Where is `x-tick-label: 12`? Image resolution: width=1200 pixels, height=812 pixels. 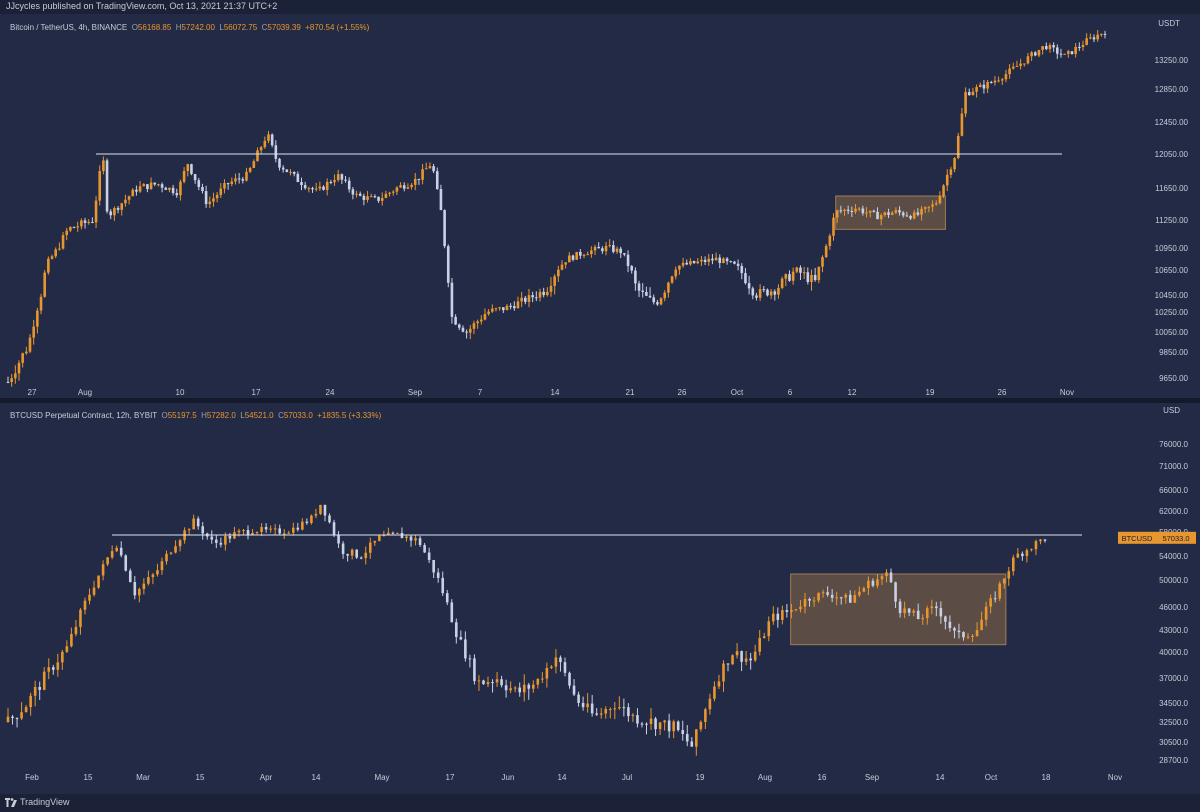 x-tick-label: 12 is located at coordinates (852, 392).